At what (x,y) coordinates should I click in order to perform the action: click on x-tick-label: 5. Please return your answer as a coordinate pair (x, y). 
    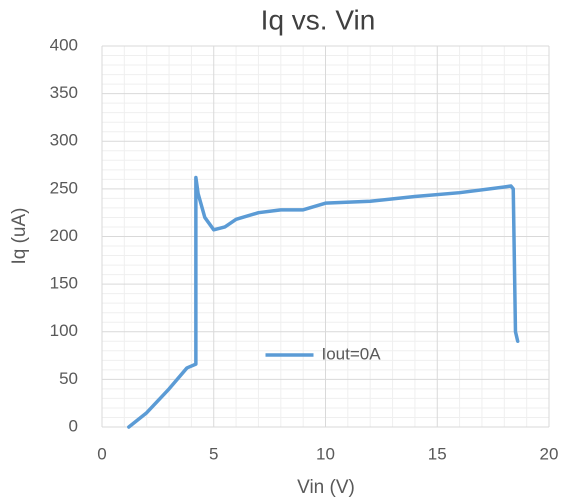
    Looking at the image, I should click on (213, 453).